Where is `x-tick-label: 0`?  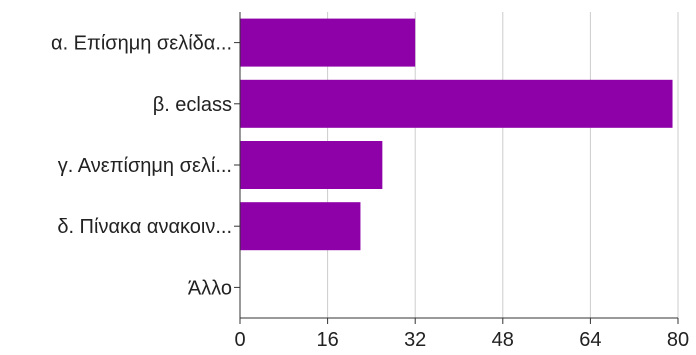 x-tick-label: 0 is located at coordinates (239, 339).